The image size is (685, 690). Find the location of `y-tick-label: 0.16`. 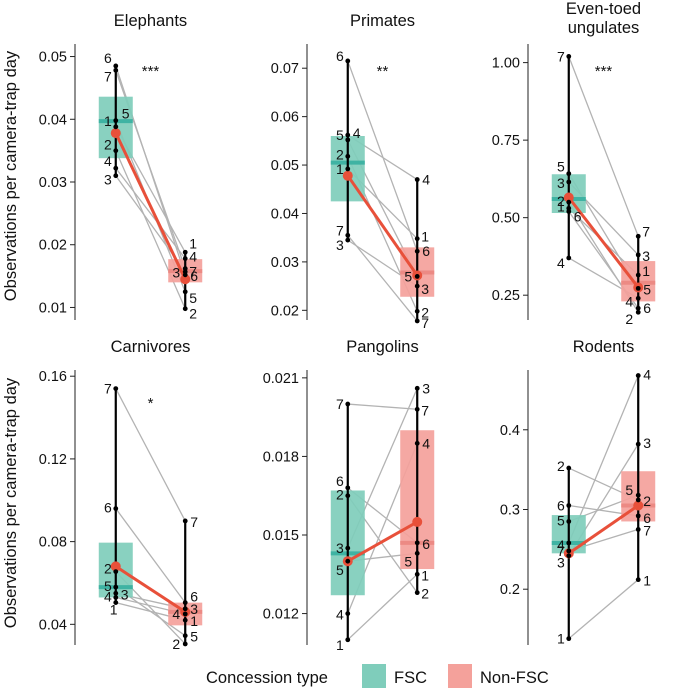

y-tick-label: 0.16 is located at coordinates (53, 377).